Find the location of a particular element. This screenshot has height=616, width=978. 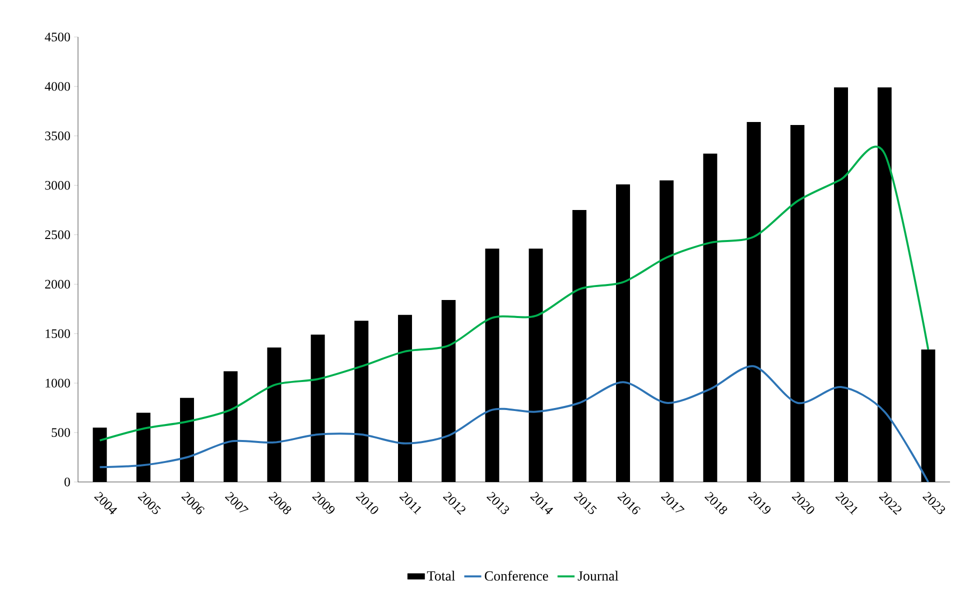

y-tick-label: 500 is located at coordinates (61, 432).